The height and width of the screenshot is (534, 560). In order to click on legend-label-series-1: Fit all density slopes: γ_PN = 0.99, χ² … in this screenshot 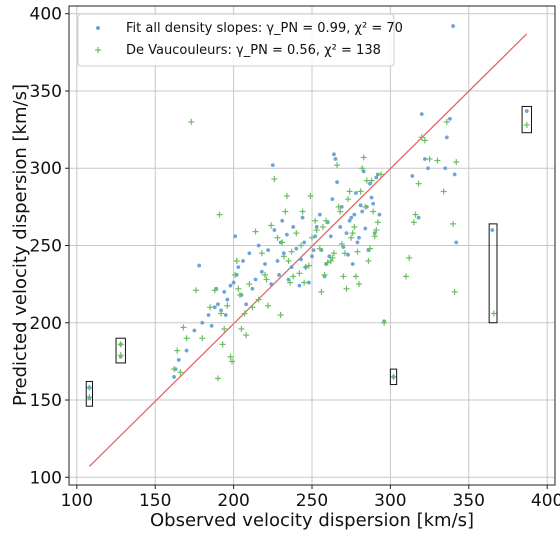, I will do `click(264, 28)`.